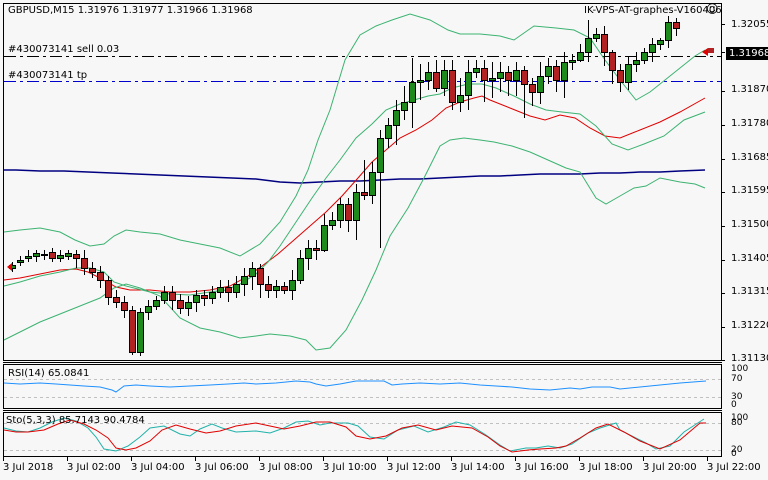 Image resolution: width=768 pixels, height=480 pixels. What do you see at coordinates (747, 53) in the screenshot?
I see `current-price-tag: 1.31968` at bounding box center [747, 53].